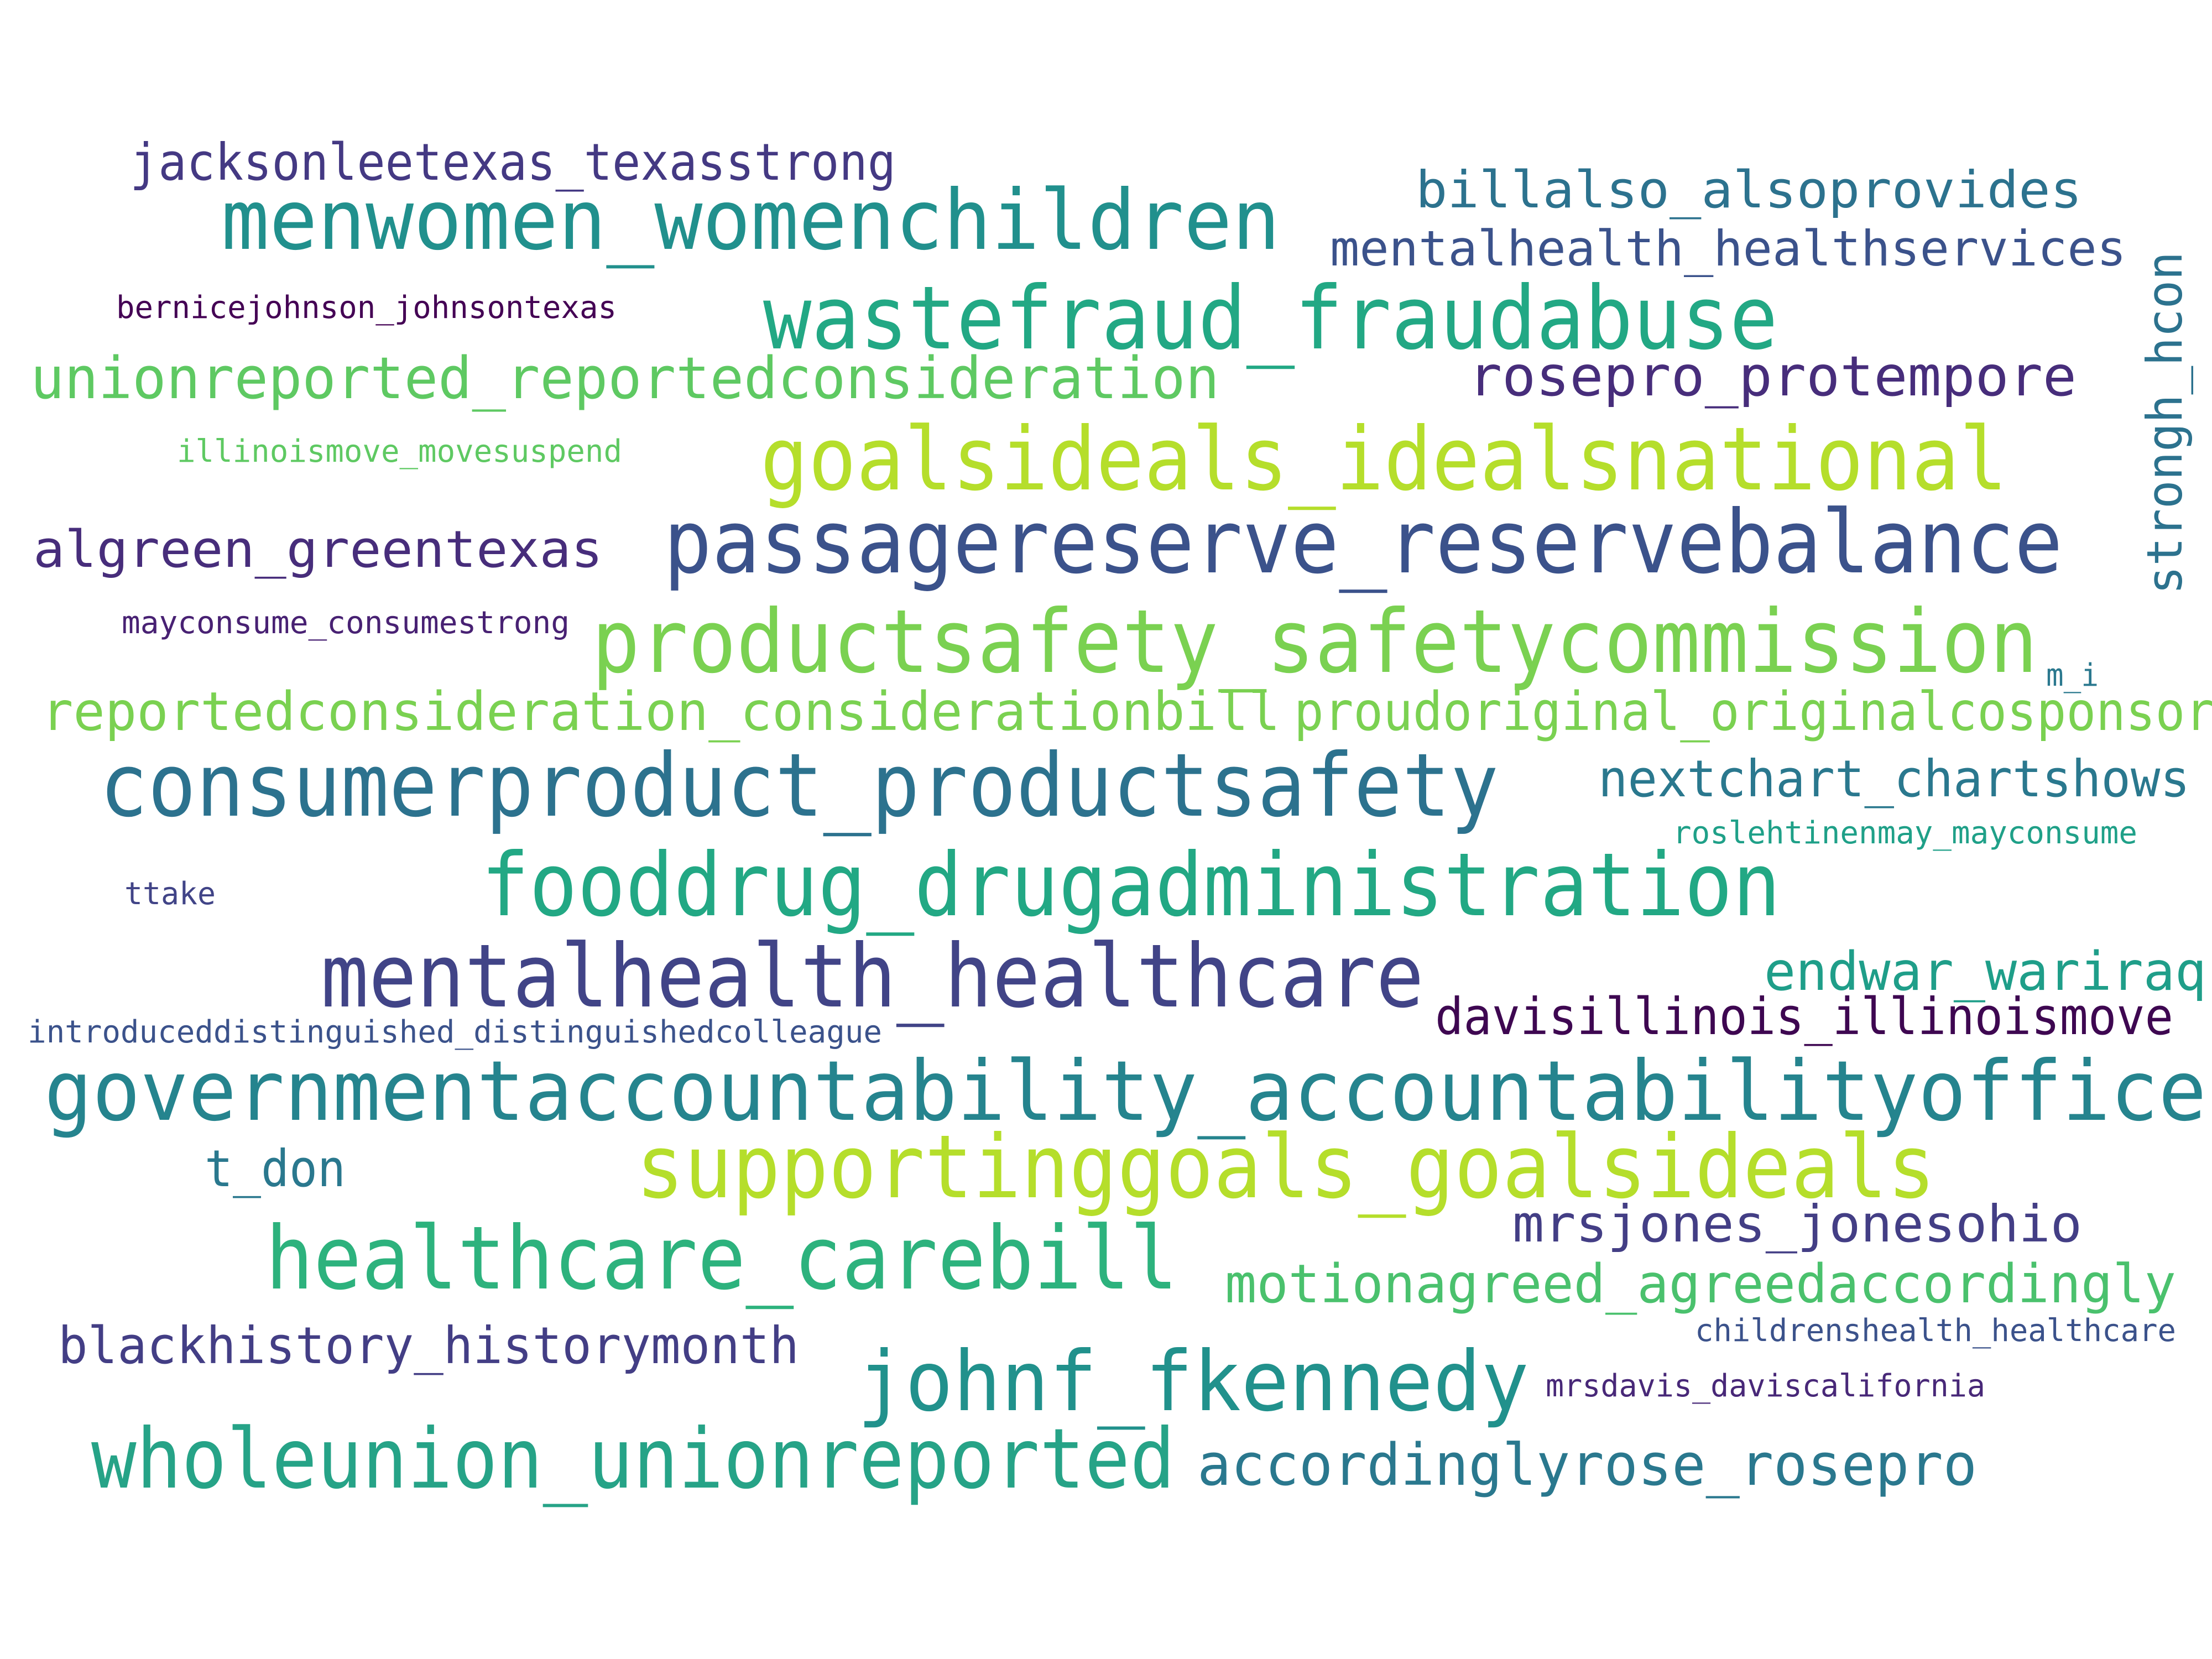  Describe the element at coordinates (722, 1259) in the screenshot. I see `cloud-word: healthcare_carebill` at that location.